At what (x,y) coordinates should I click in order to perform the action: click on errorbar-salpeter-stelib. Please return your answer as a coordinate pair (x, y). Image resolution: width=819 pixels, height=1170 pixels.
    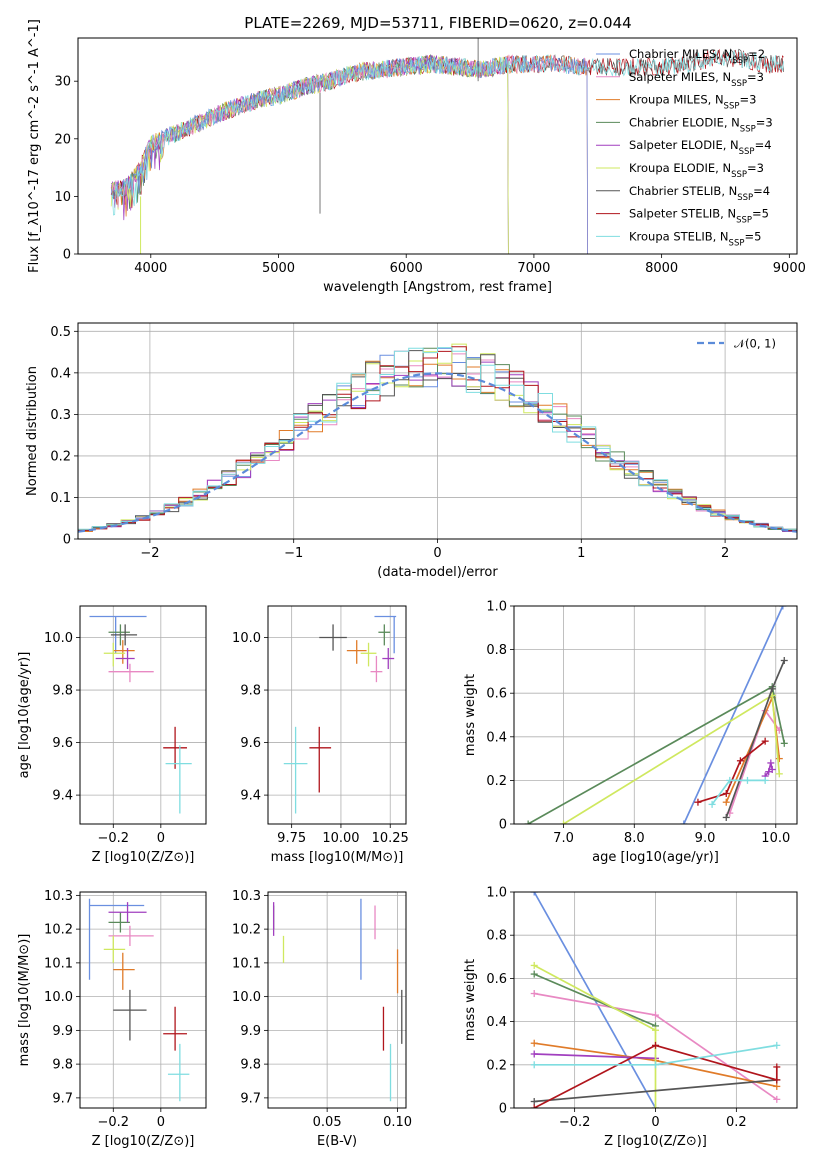
    Looking at the image, I should click on (175, 1028).